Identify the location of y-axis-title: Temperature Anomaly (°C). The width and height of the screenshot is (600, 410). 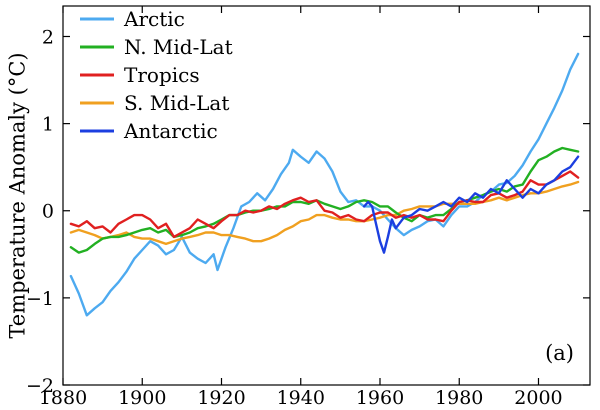
(18, 195).